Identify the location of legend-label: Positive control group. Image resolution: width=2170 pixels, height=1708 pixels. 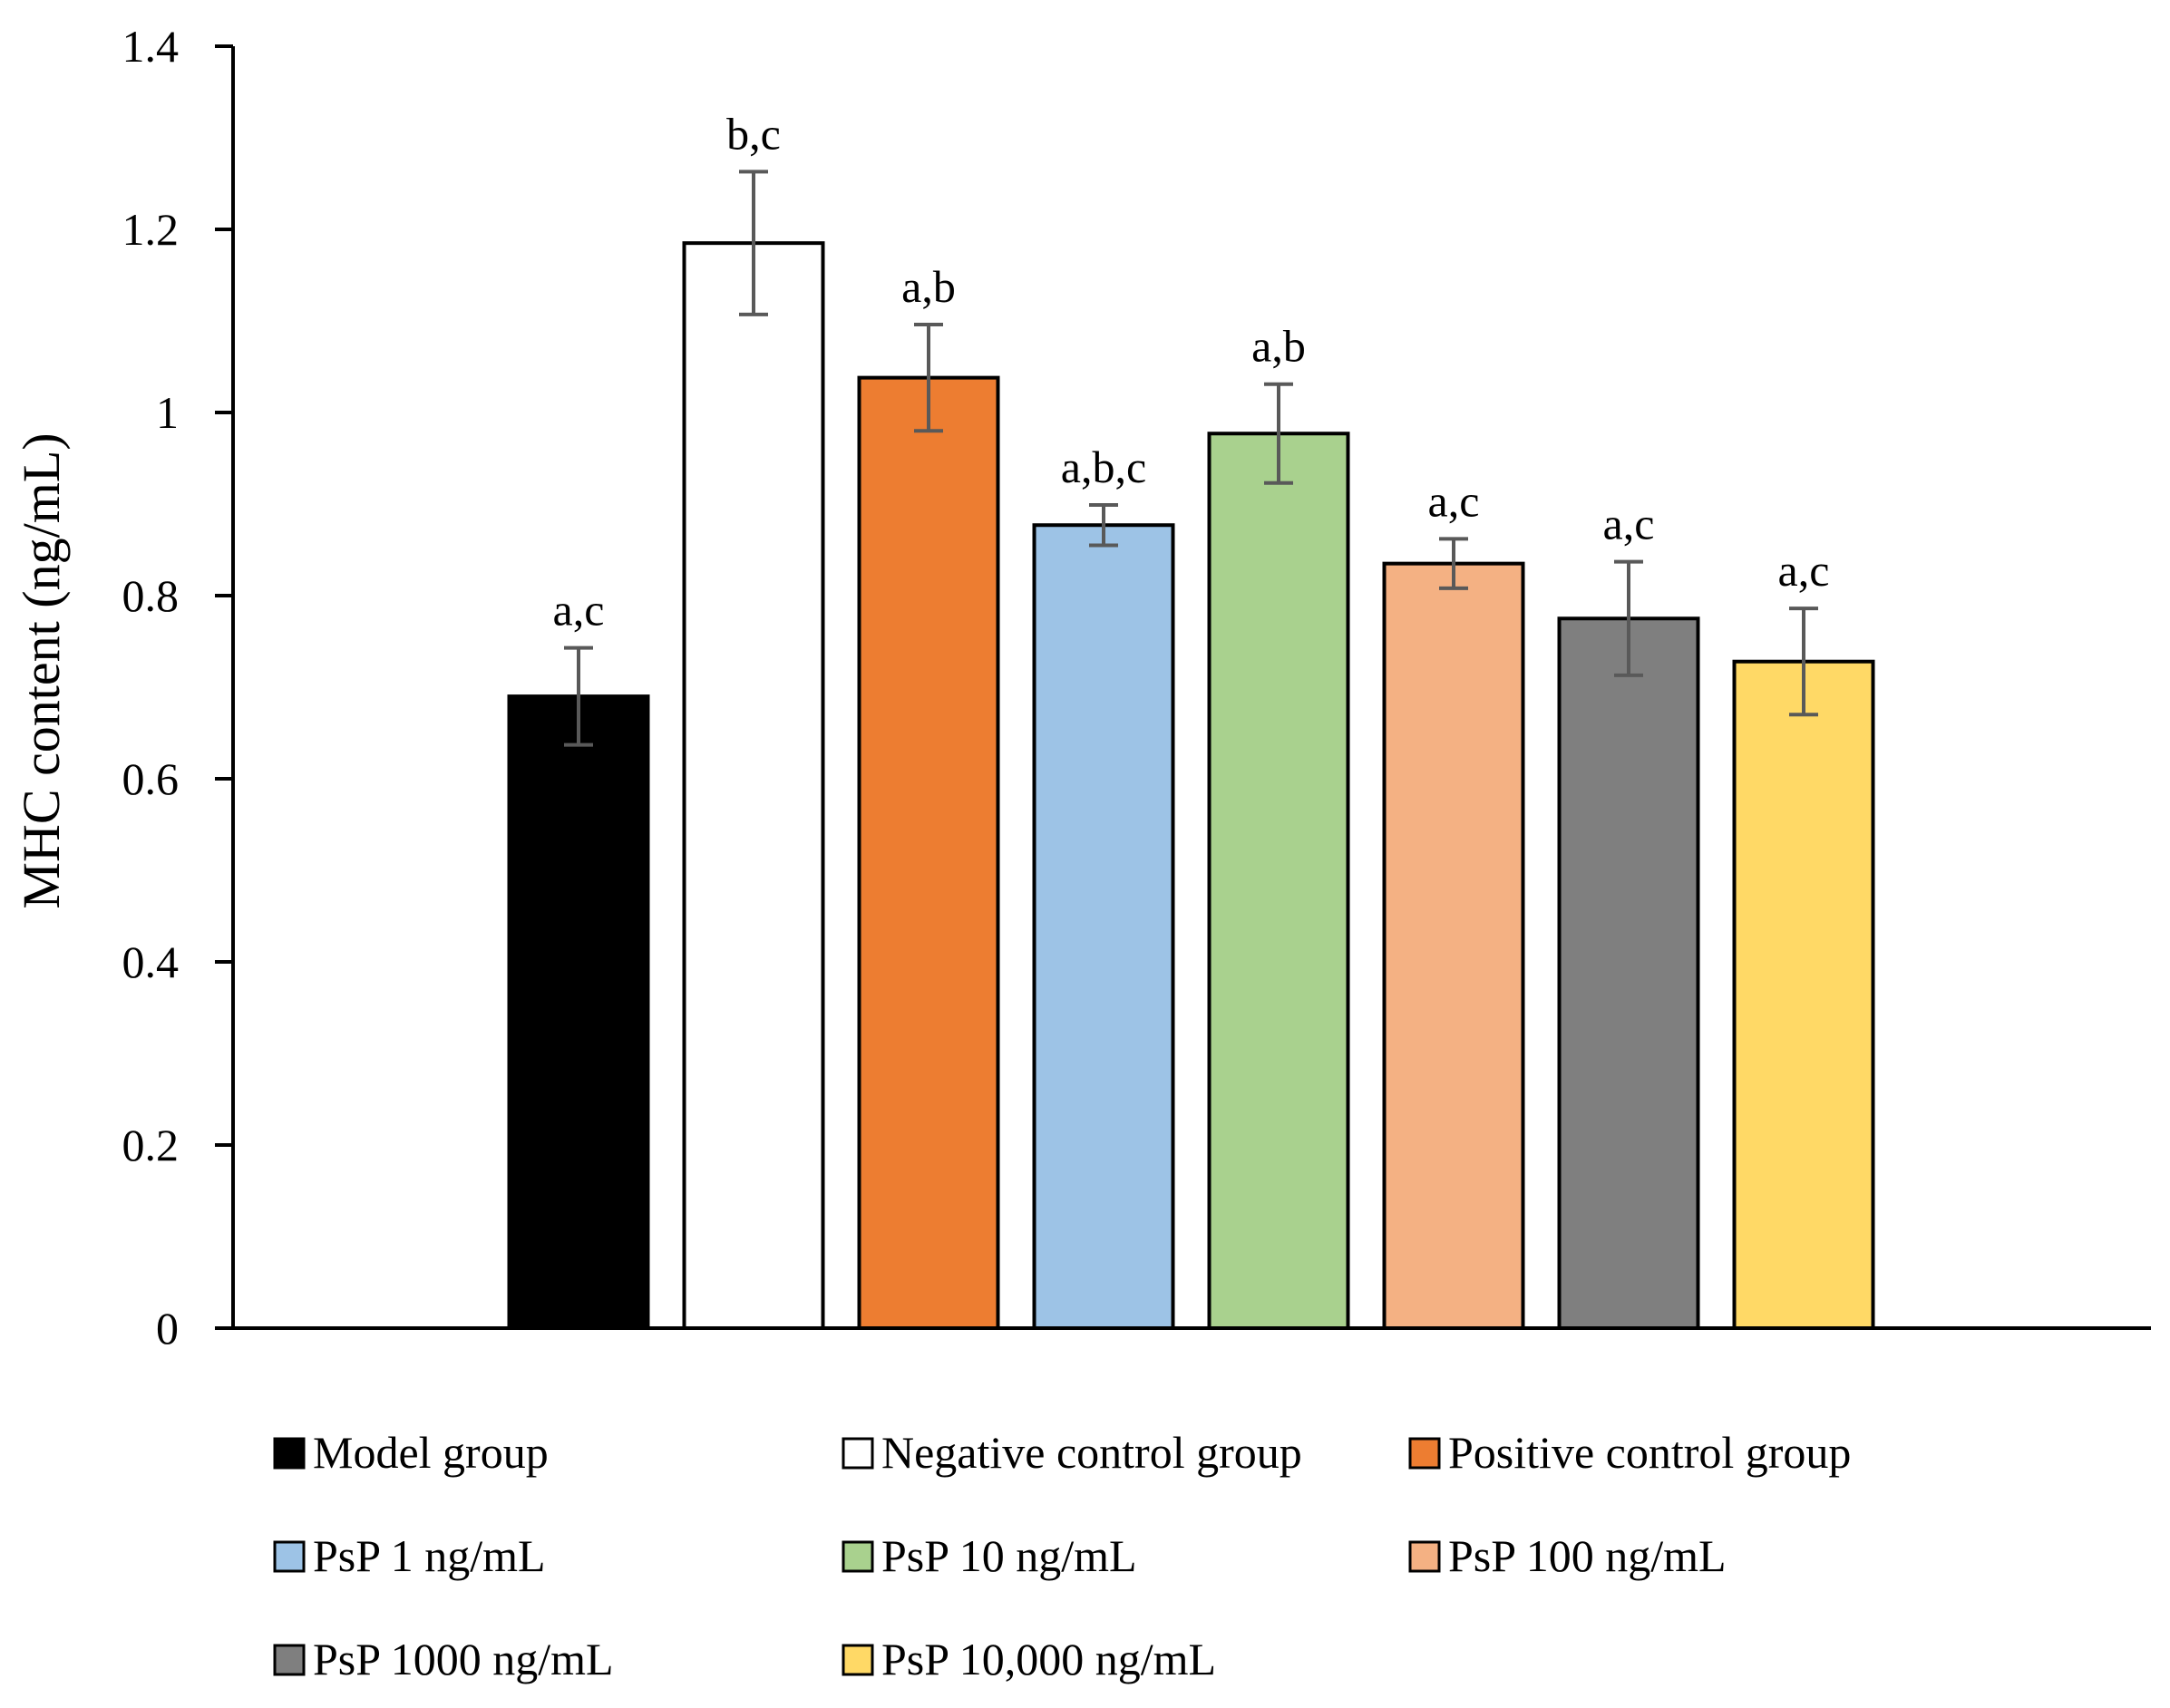
(1649, 1452).